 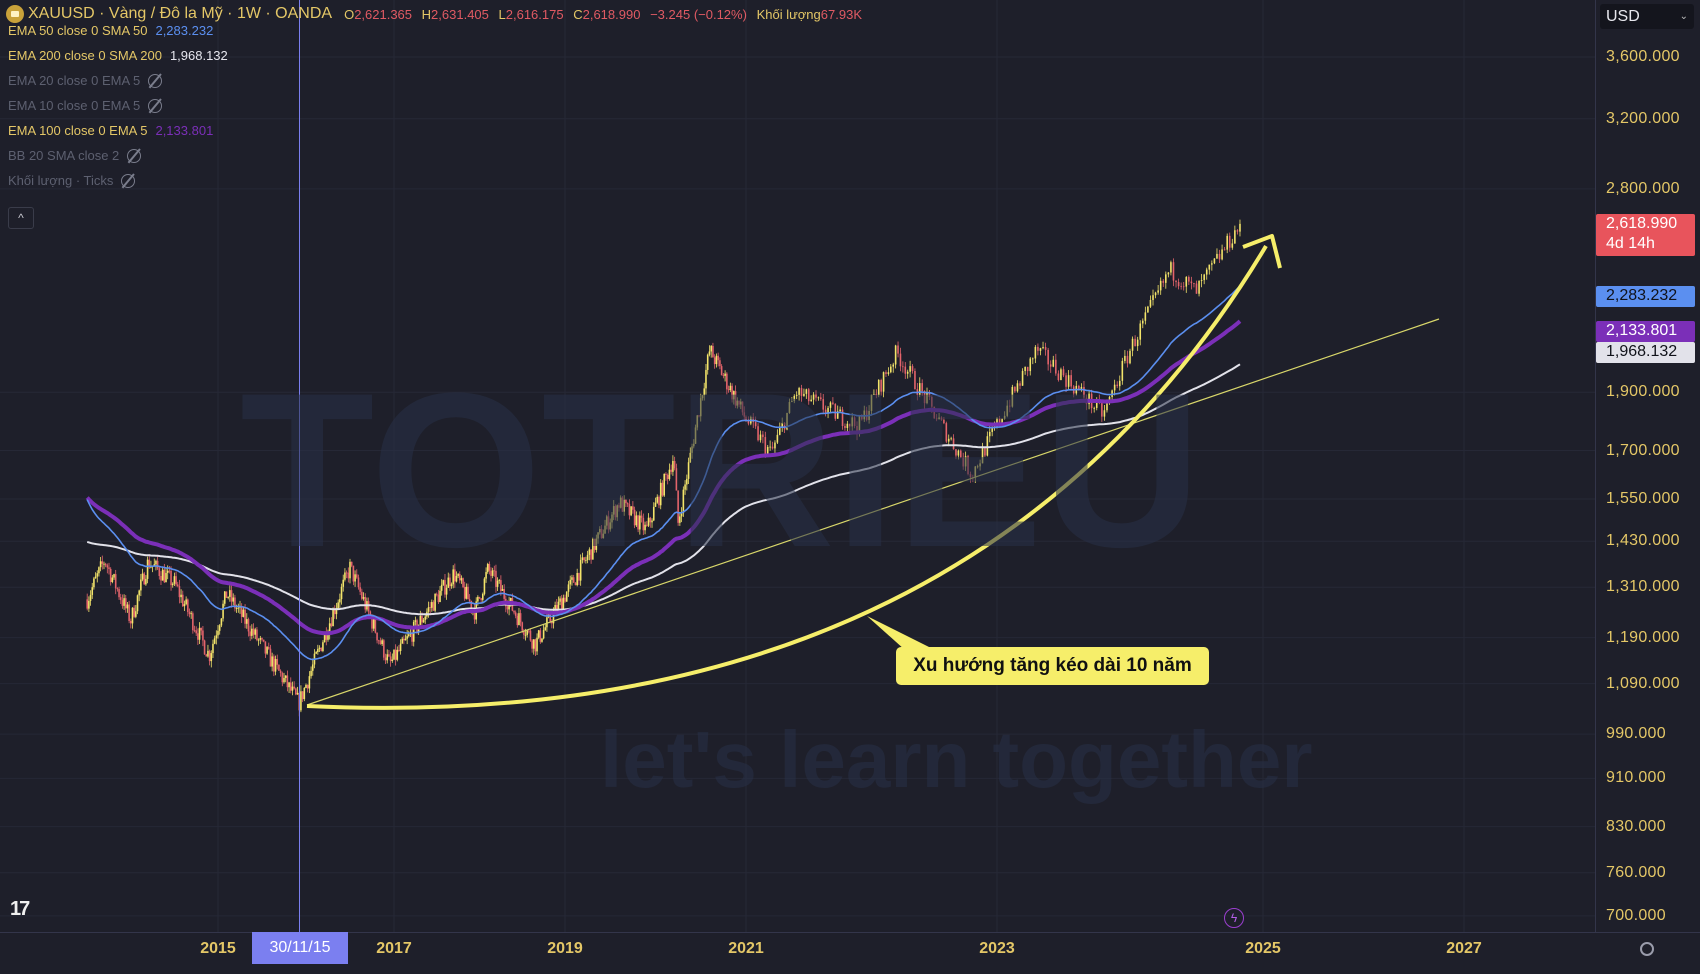 I want to click on legend-item: EMA 10 close 0 EMA 5, so click(x=85, y=105).